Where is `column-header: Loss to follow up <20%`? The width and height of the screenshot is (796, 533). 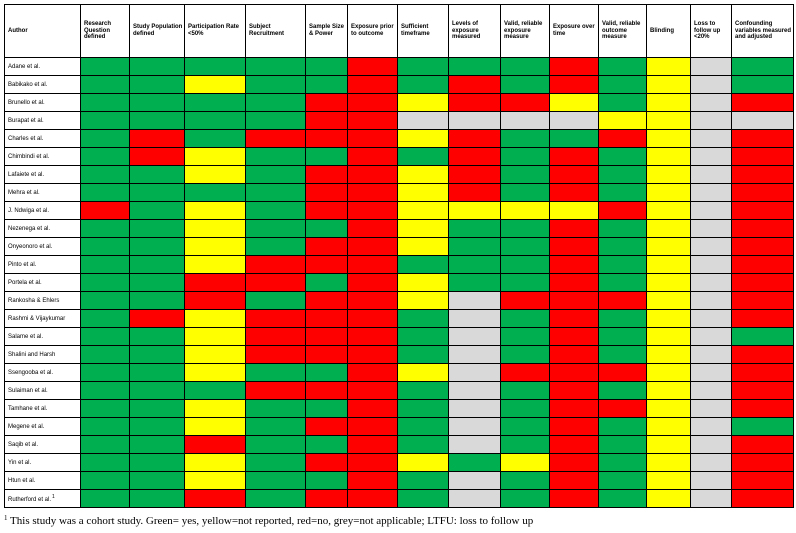
column-header: Loss to follow up <20% is located at coordinates (711, 31).